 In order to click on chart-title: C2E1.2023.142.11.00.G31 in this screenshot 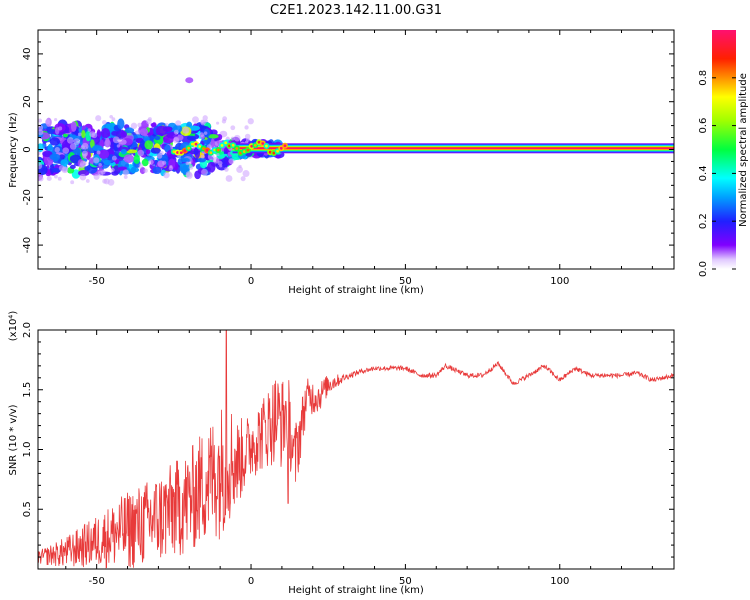, I will do `click(356, 10)`.